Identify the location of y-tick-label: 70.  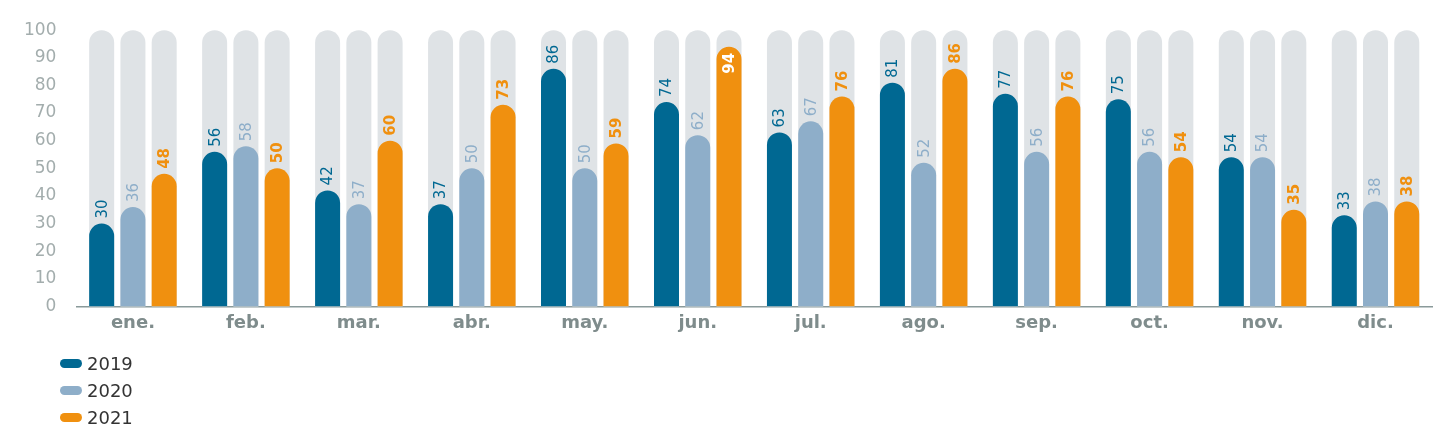
(45, 111).